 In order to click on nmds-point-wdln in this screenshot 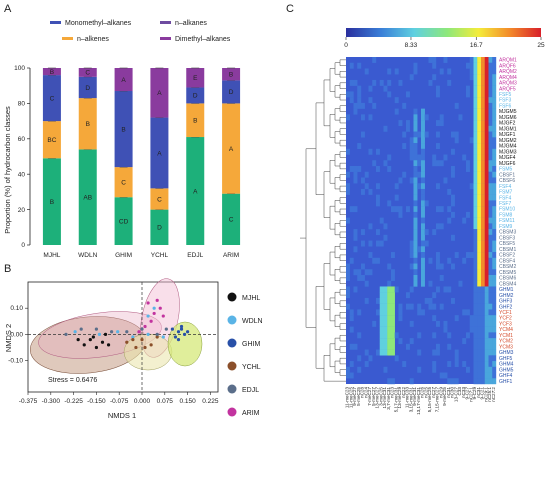, I will do `click(163, 337)`.